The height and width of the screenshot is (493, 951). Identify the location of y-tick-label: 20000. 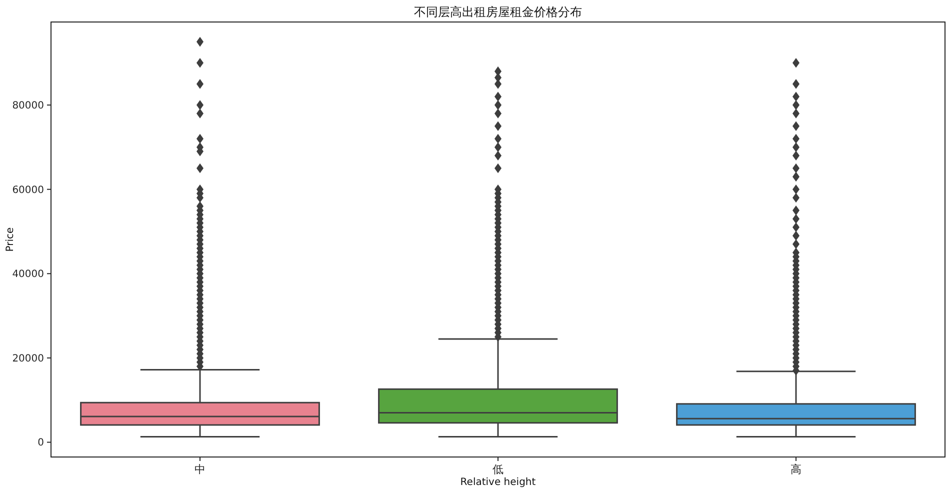
(28, 358).